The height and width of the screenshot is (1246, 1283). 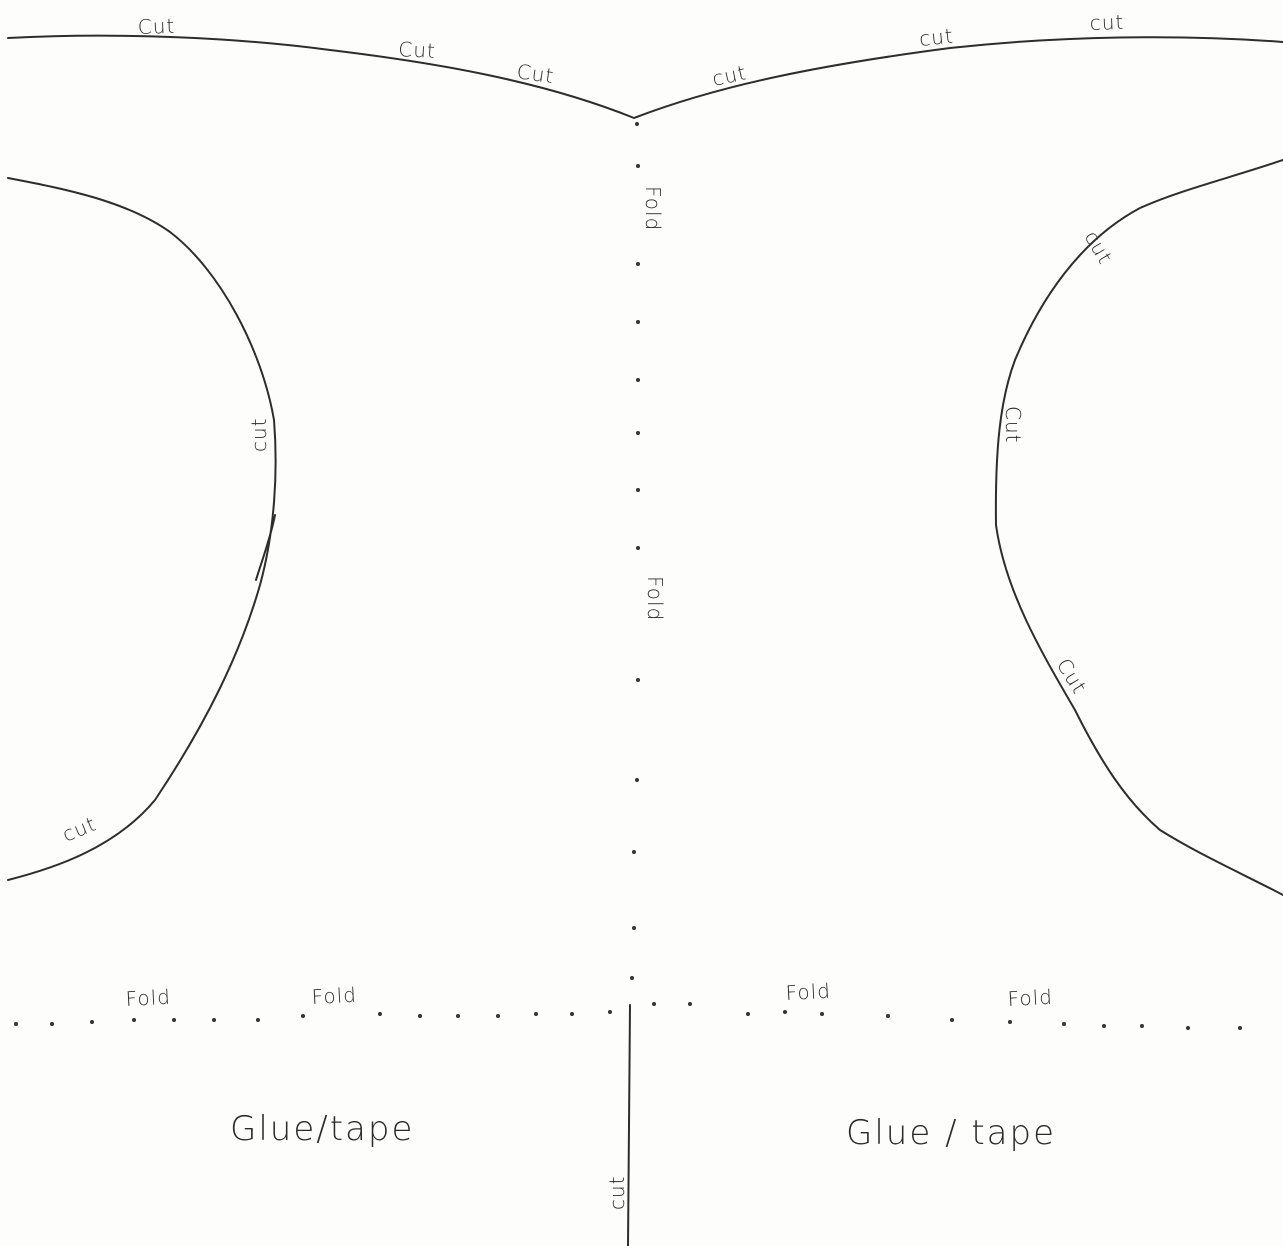 I want to click on fold-label-vertical-top: Fold, so click(x=653, y=208).